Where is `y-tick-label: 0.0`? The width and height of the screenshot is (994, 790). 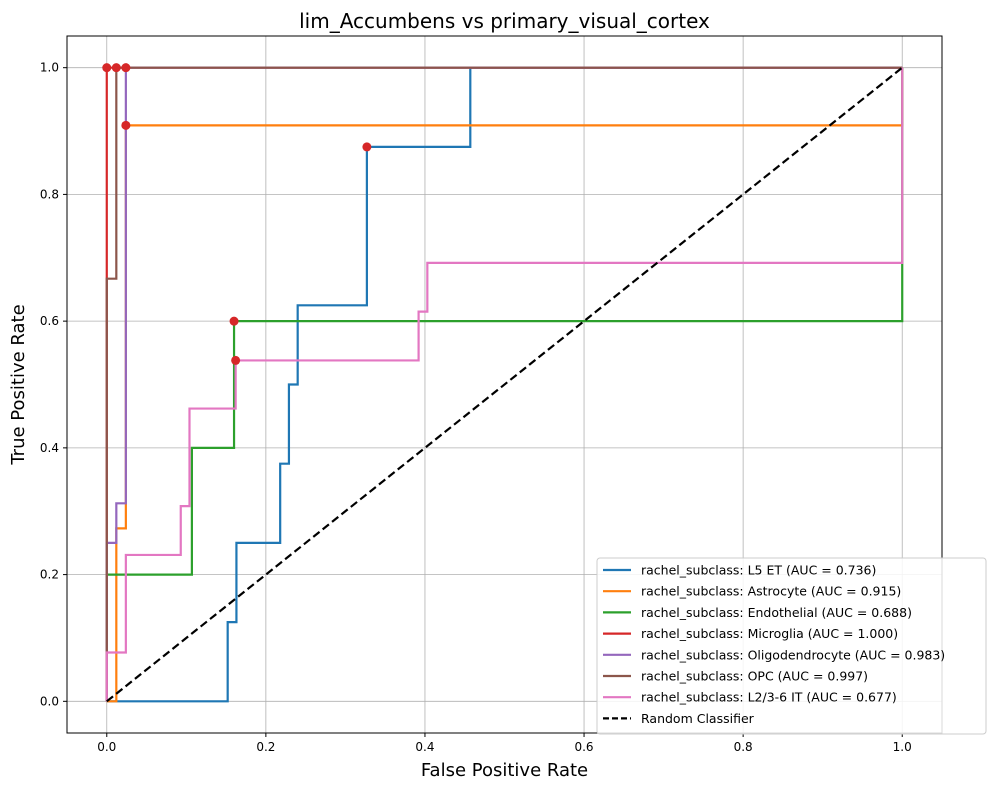
y-tick-label: 0.0 is located at coordinates (49, 701).